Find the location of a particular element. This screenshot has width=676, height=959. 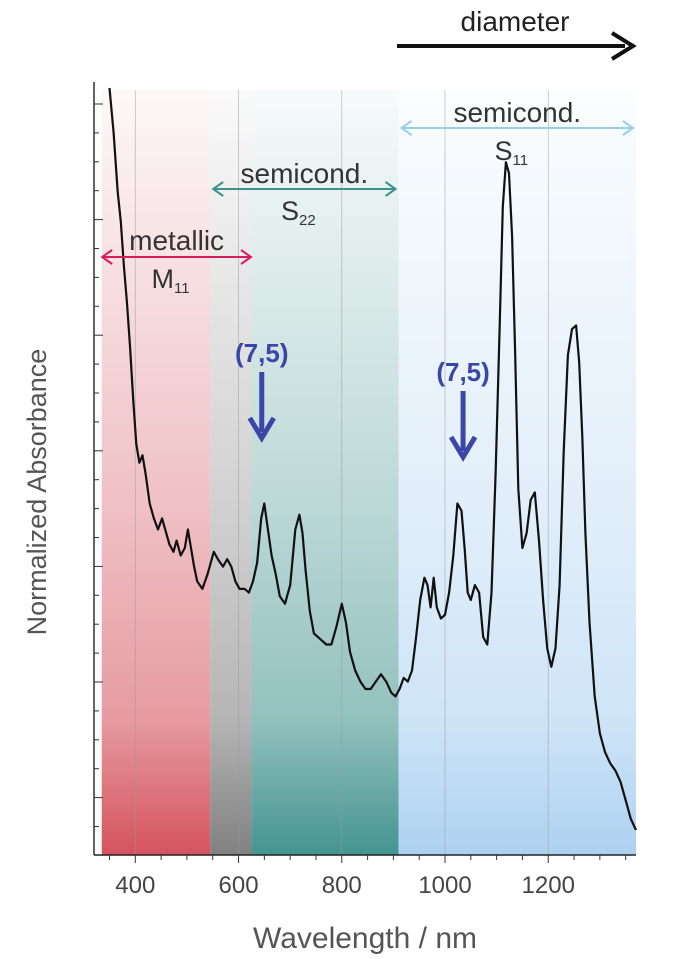

x-tick-label-2: 800 is located at coordinates (342, 885).